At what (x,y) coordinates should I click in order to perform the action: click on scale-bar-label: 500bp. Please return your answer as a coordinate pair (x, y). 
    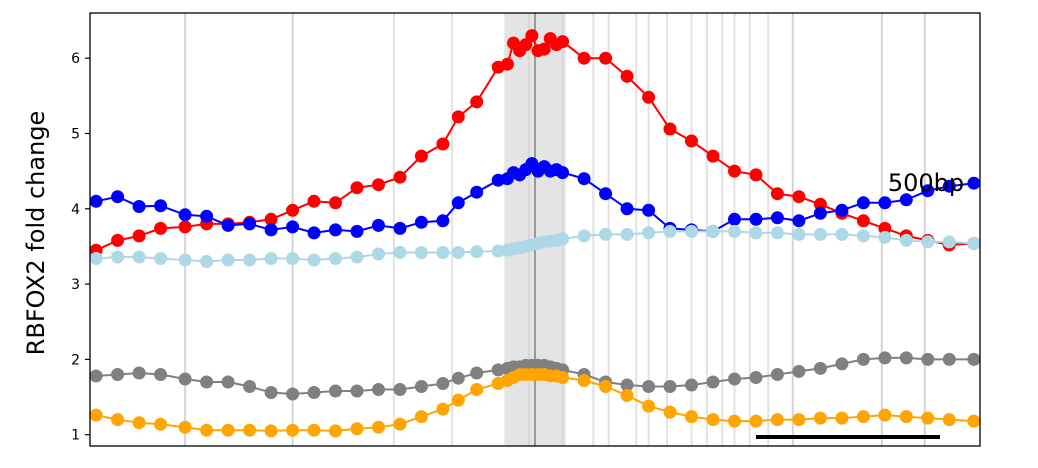
    Looking at the image, I should click on (926, 183).